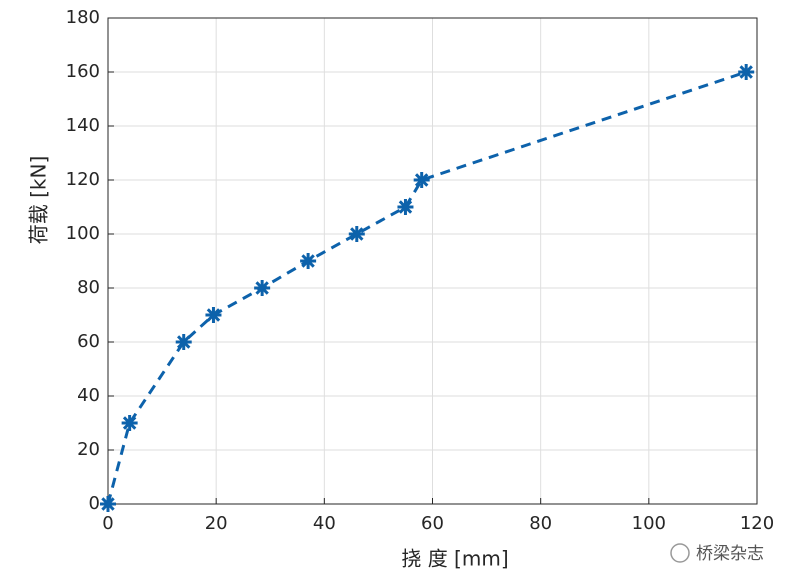  What do you see at coordinates (730, 554) in the screenshot?
I see `watermark: 桥梁杂志` at bounding box center [730, 554].